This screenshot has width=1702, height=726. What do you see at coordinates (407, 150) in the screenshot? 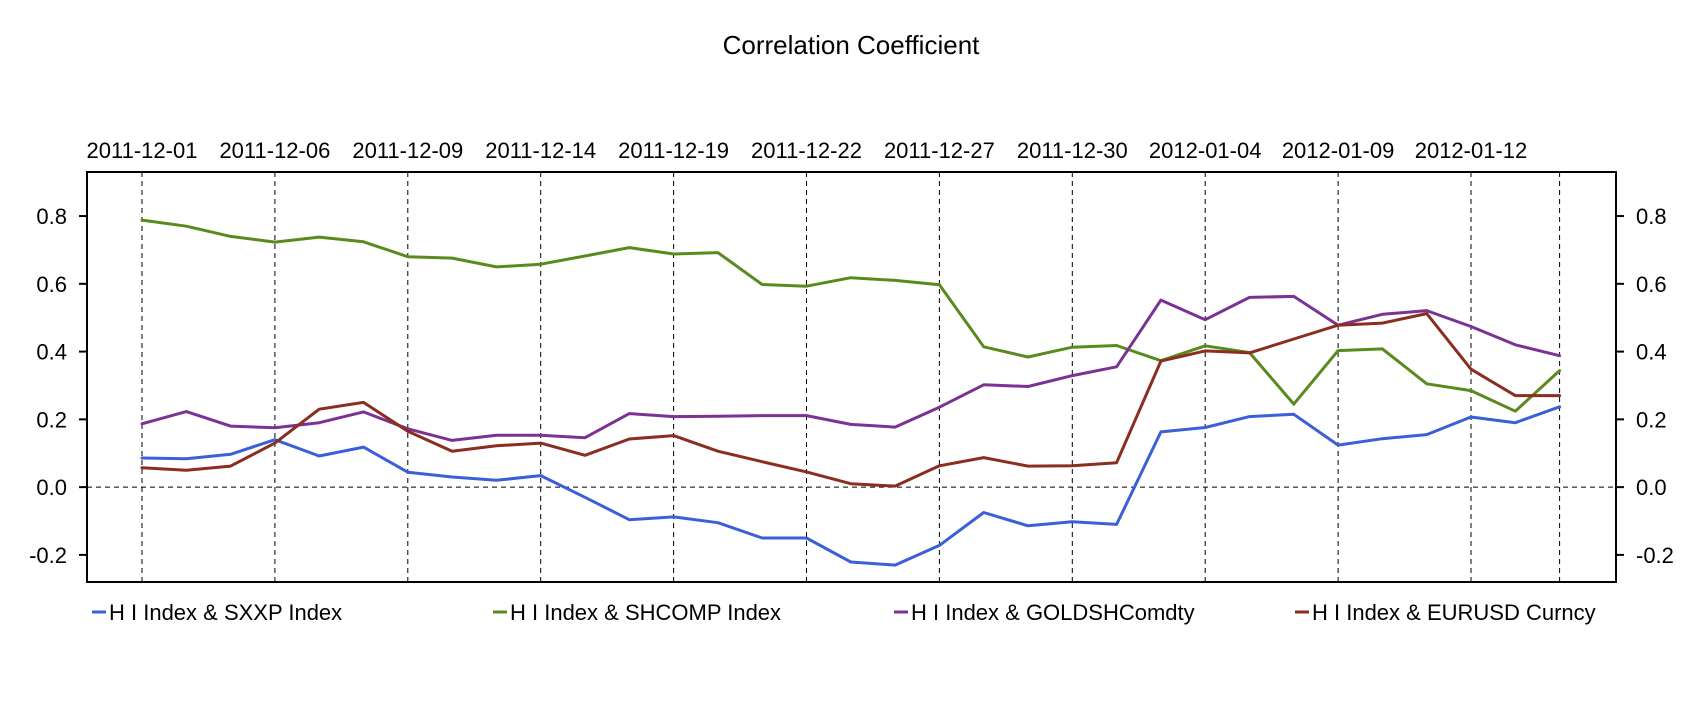
I see `x-tick-label: 2011-12-09` at bounding box center [407, 150].